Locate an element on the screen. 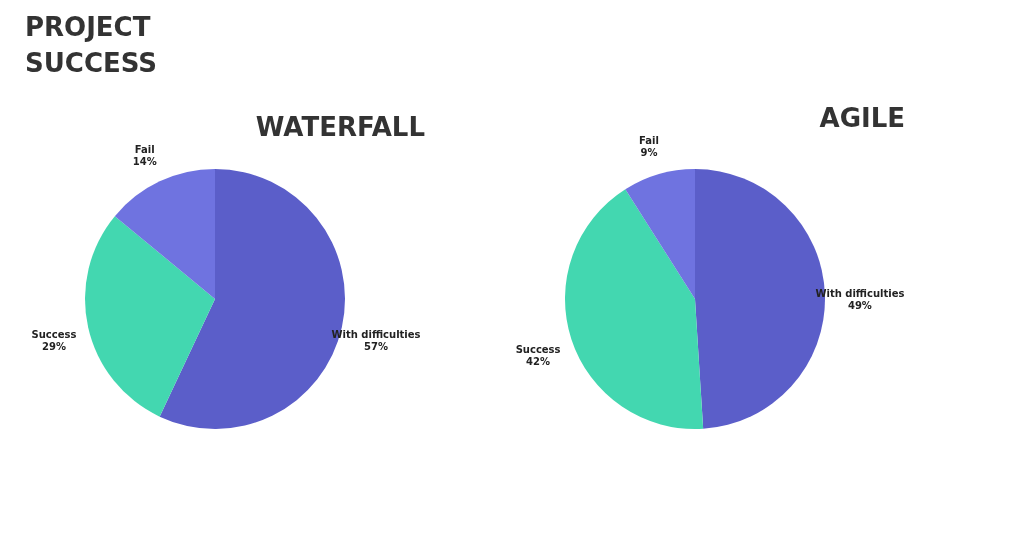  text: PROJECT SUCCESS is located at coordinates (91, 45).